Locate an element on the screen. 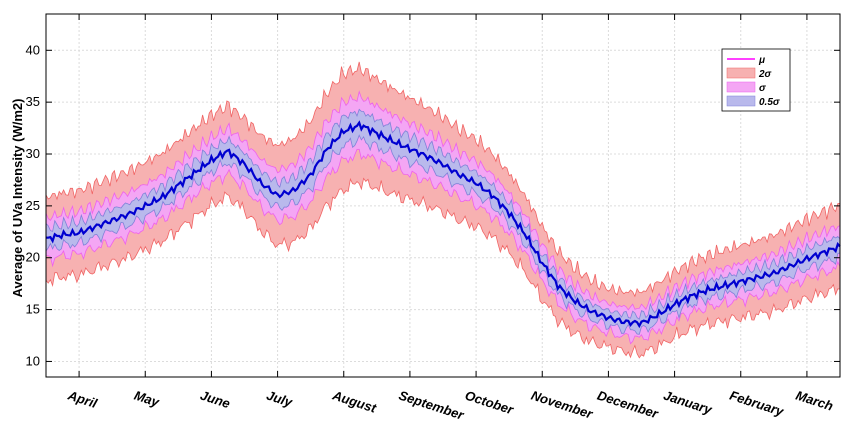 This screenshot has width=842, height=428. legend-label: σ is located at coordinates (762, 88).